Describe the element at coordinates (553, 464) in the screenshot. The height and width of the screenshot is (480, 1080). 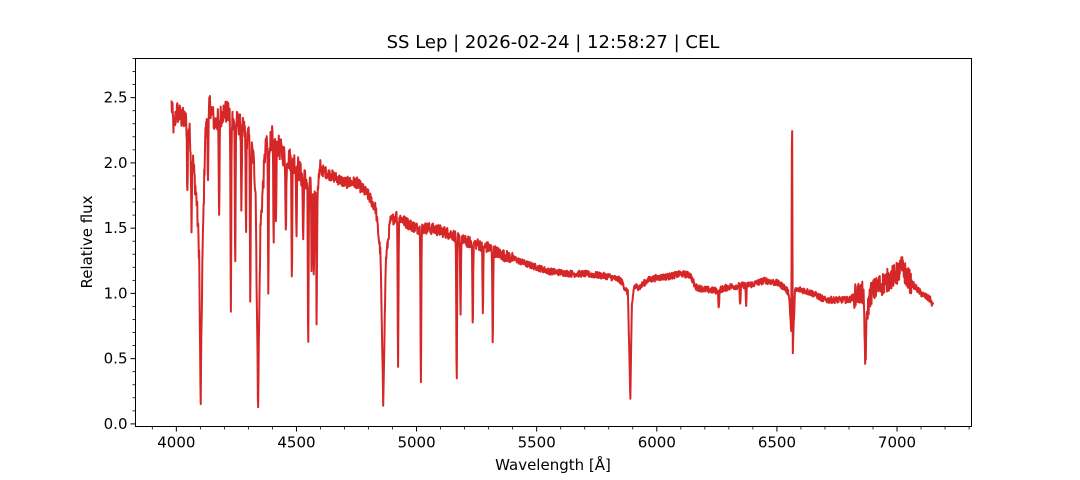
I see `x-axis-label: Wavelength [Å]` at that location.